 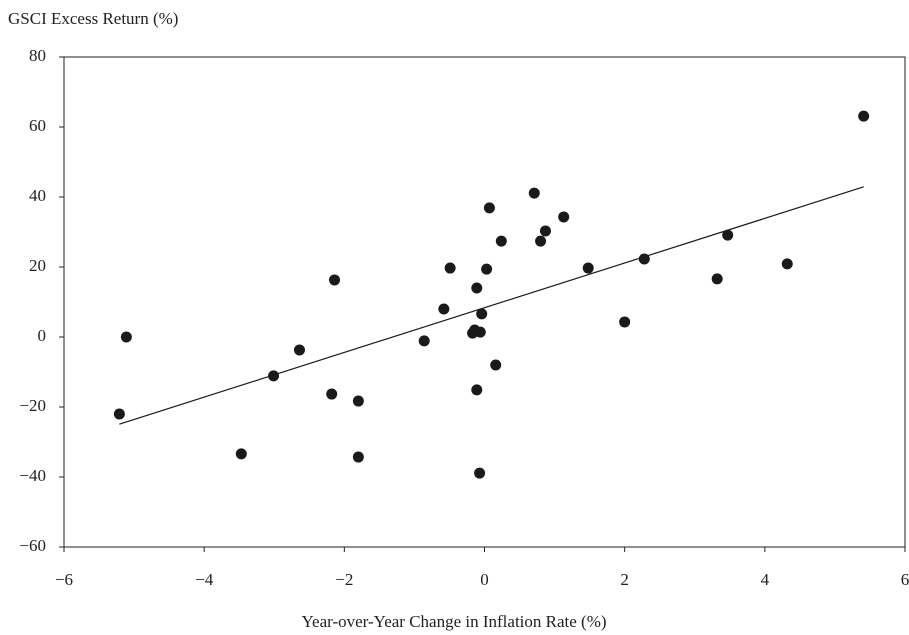 I want to click on y-tick-label: 60, so click(x=37, y=125).